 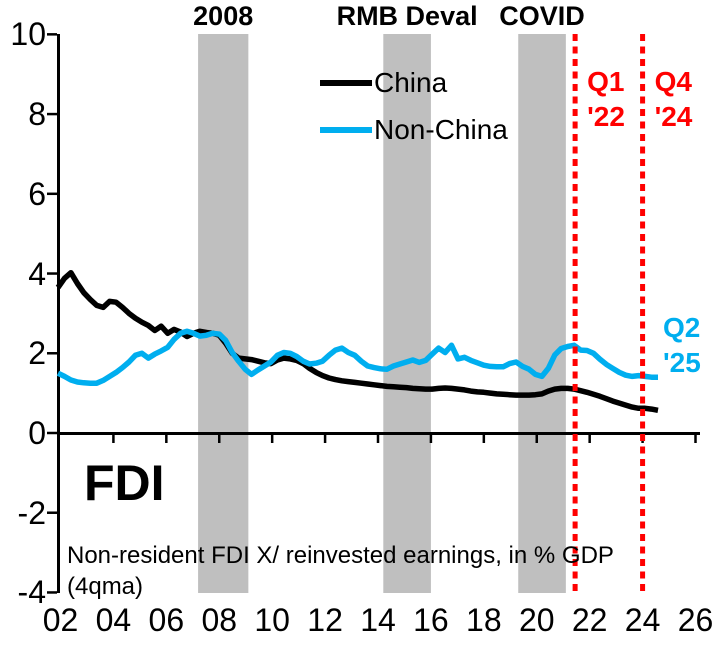 I want to click on y-tick-label: 0, so click(x=37, y=433).